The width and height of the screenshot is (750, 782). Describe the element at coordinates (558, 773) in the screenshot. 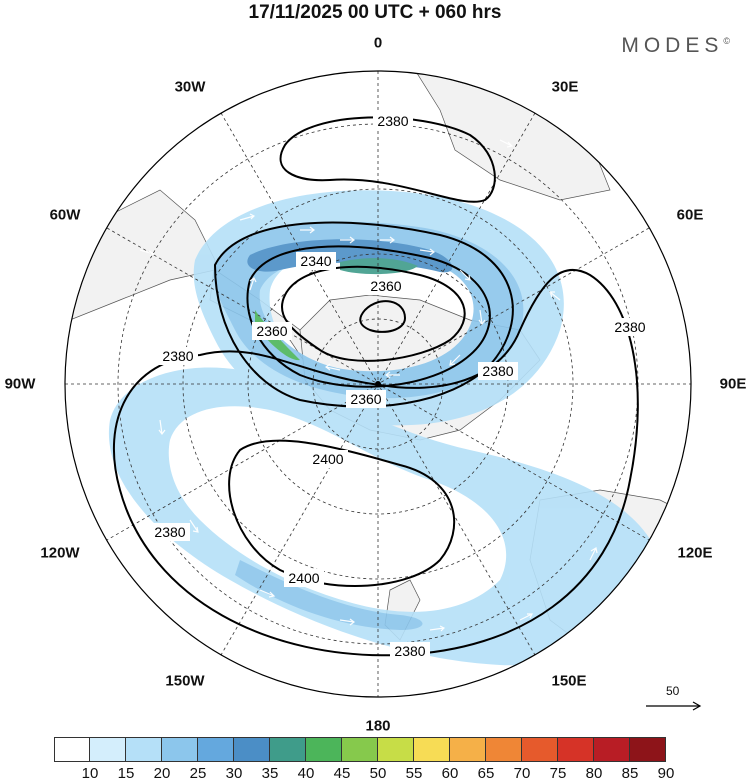

I see `colorbar-tick-label: 75` at that location.